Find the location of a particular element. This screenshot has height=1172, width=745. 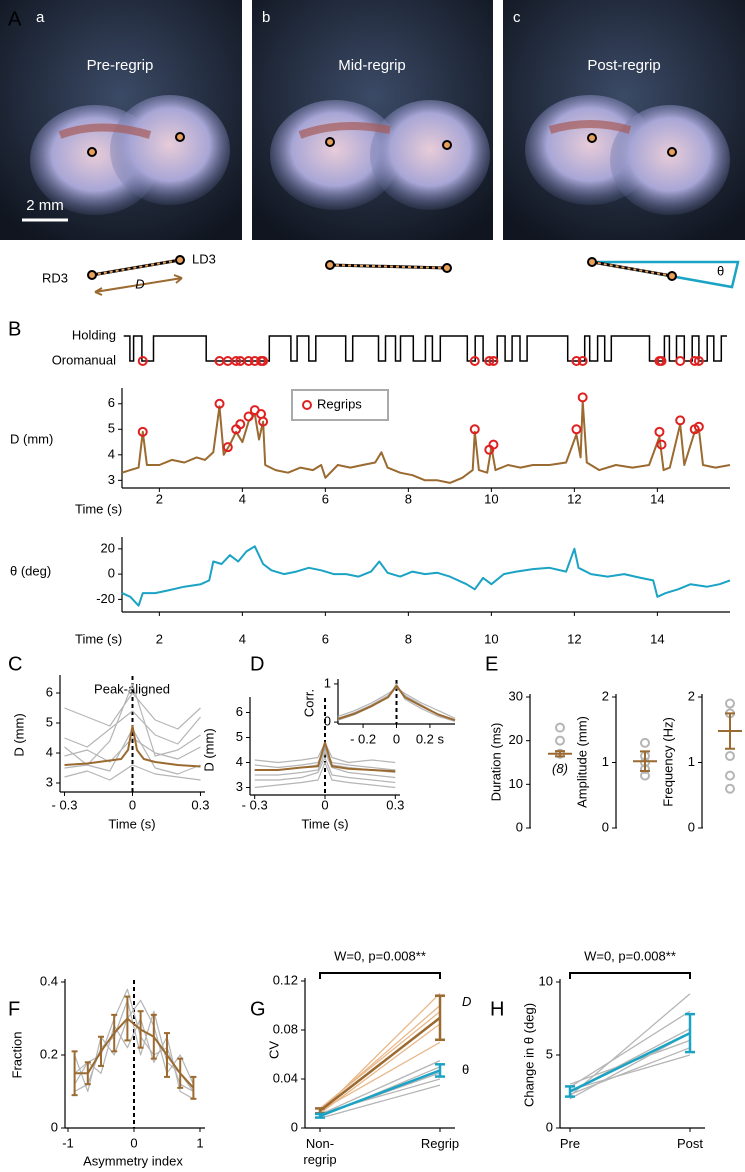

significance-bracket is located at coordinates (380, 975).